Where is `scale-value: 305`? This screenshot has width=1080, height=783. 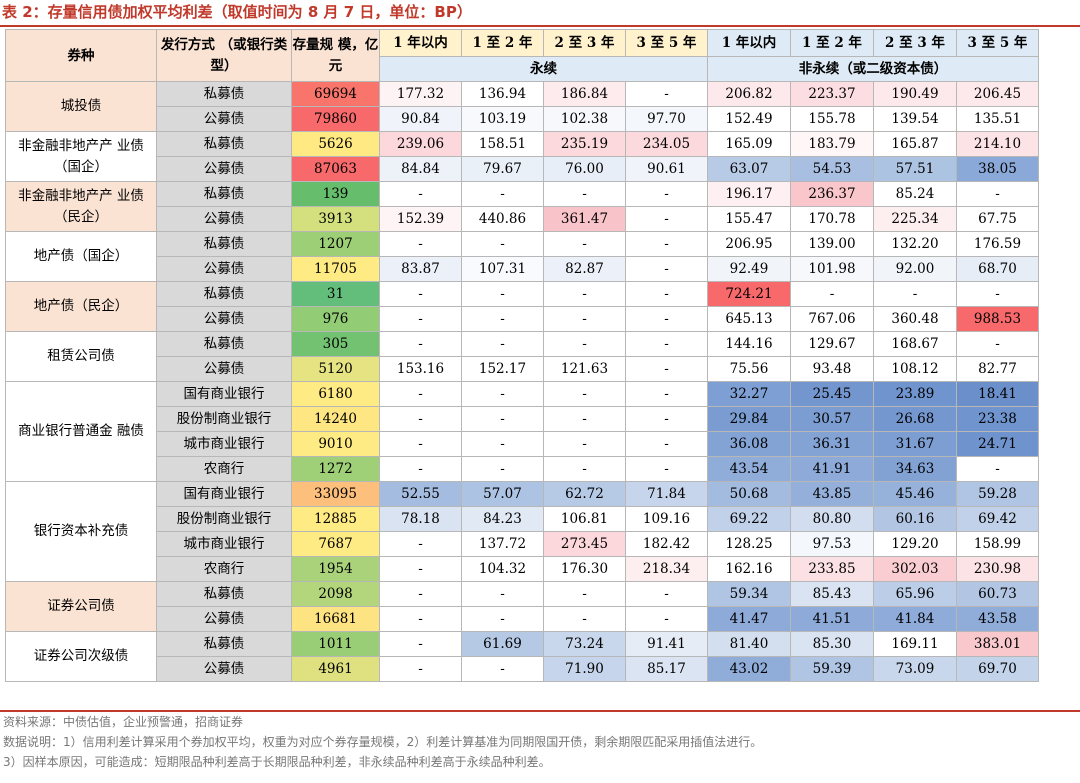
scale-value: 305 is located at coordinates (335, 344).